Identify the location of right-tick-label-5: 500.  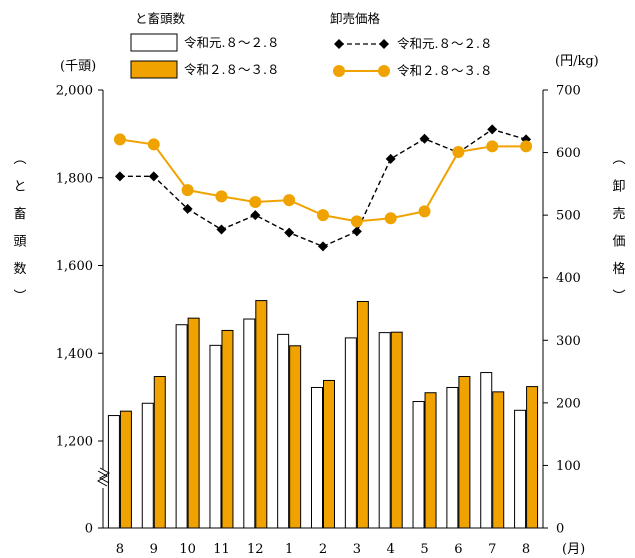
(568, 216).